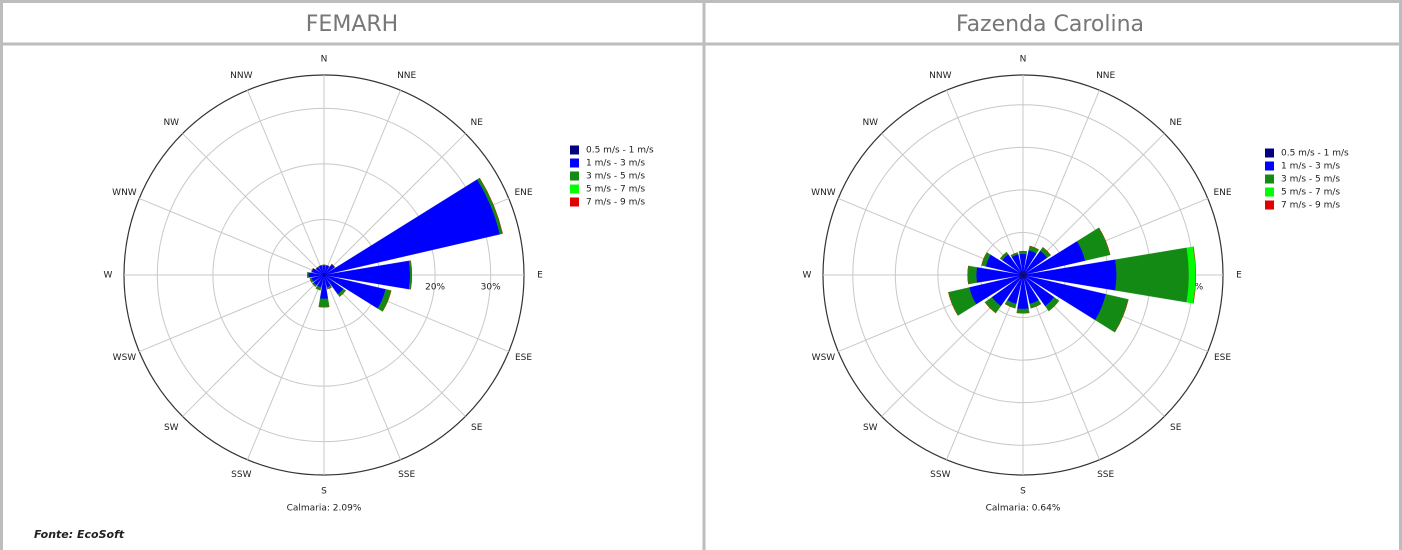 The image size is (1402, 550). What do you see at coordinates (324, 509) in the screenshot?
I see `annotation: Calmaria: 2.09%` at bounding box center [324, 509].